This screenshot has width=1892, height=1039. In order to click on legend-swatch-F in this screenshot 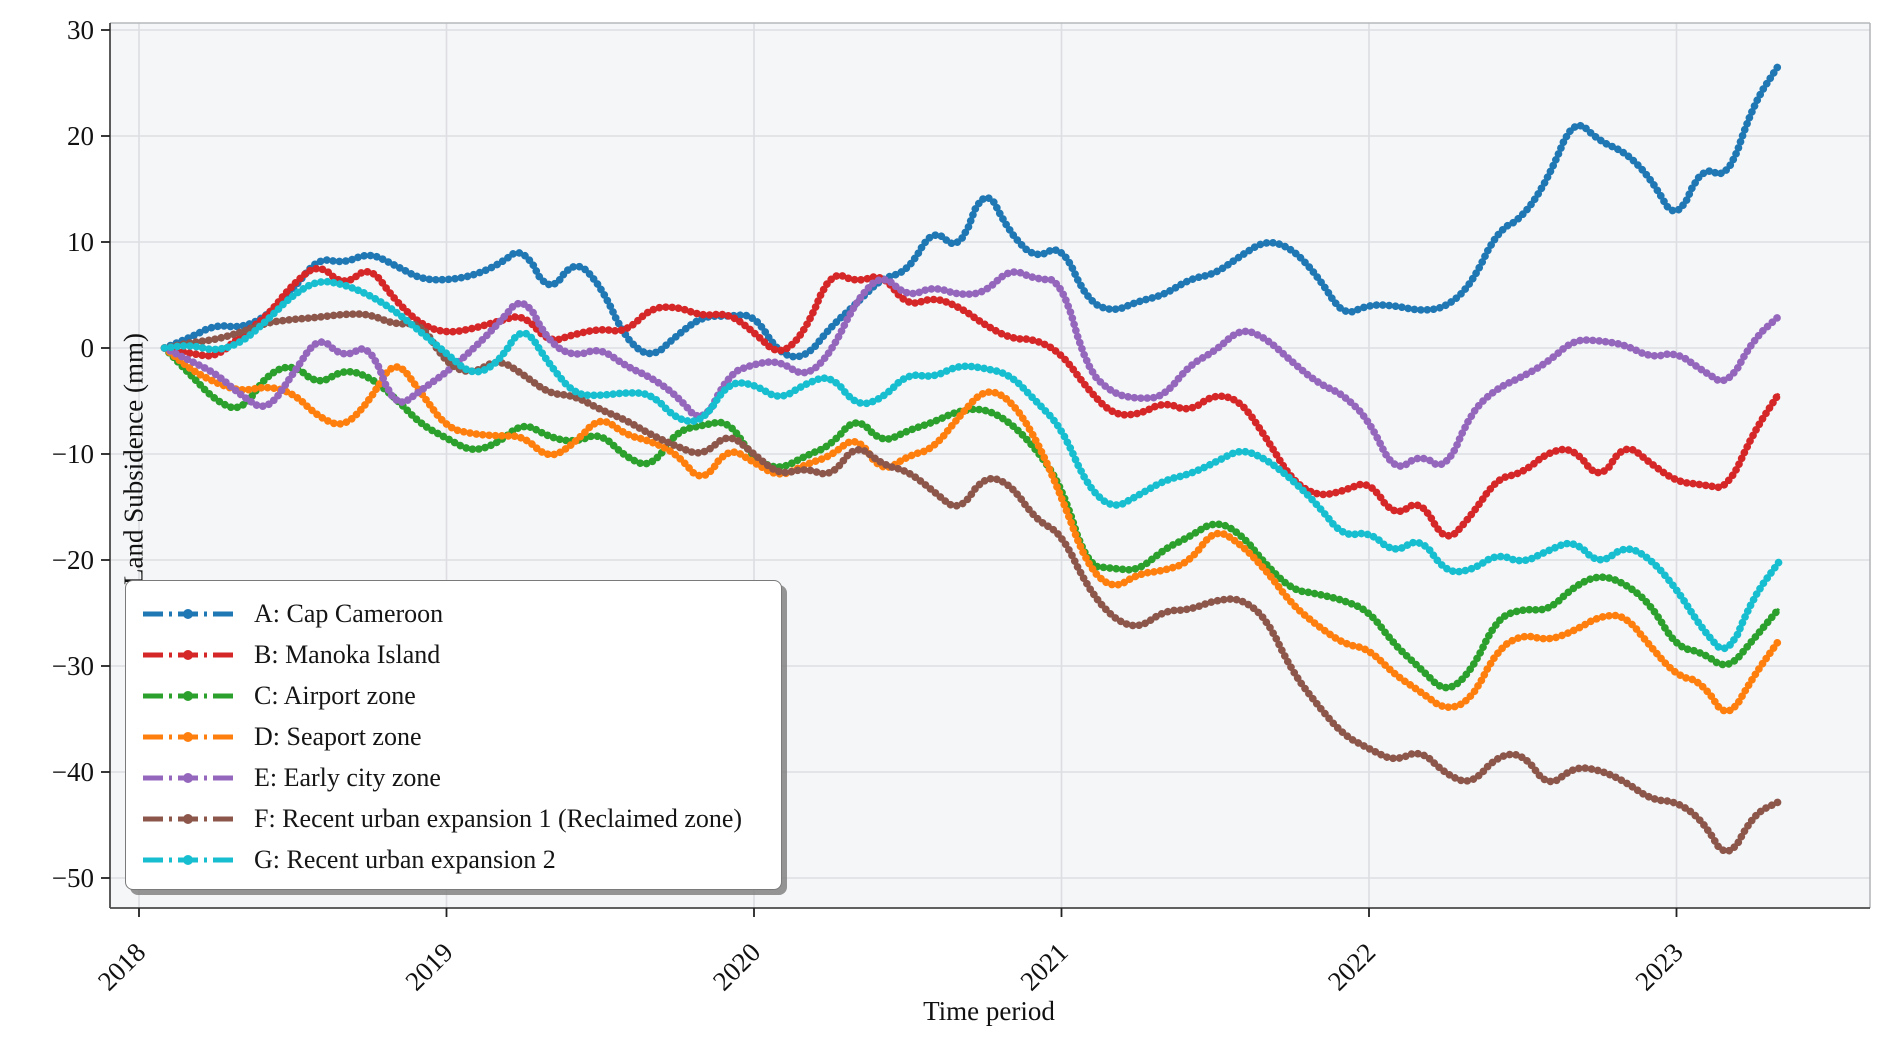, I will do `click(188, 818)`.